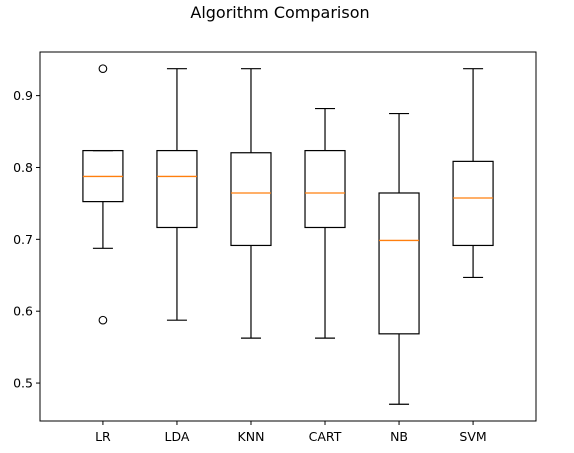 Image resolution: width=574 pixels, height=453 pixels. What do you see at coordinates (23, 95) in the screenshot?
I see `y-tick-label: 0.9` at bounding box center [23, 95].